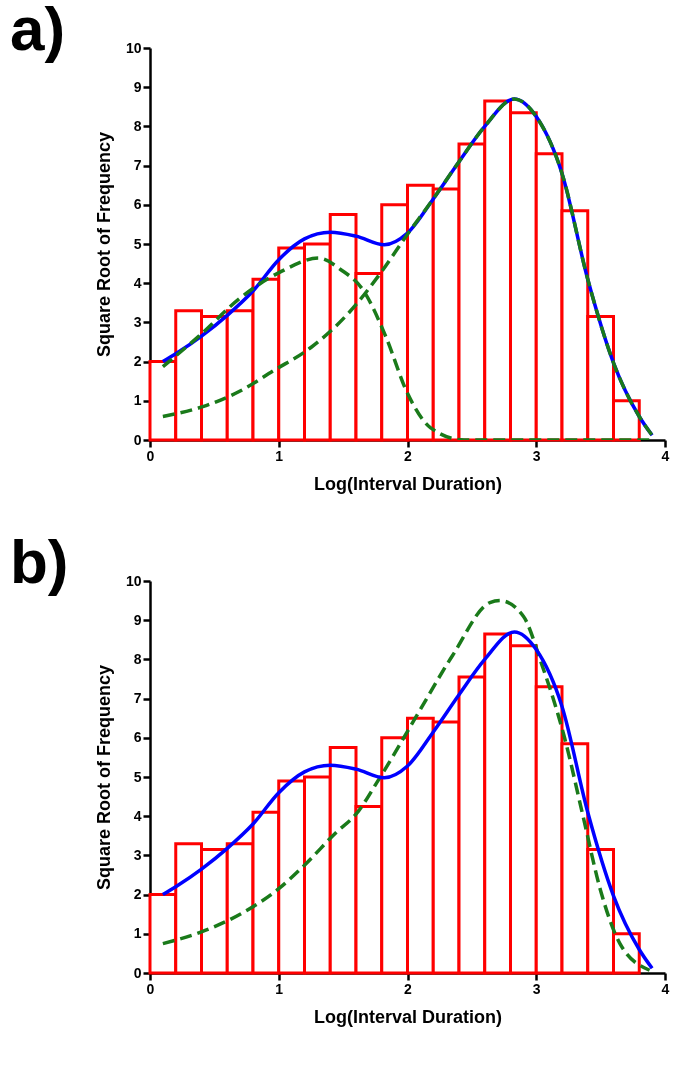  What do you see at coordinates (38, 31) in the screenshot?
I see `chart-title: a)` at bounding box center [38, 31].